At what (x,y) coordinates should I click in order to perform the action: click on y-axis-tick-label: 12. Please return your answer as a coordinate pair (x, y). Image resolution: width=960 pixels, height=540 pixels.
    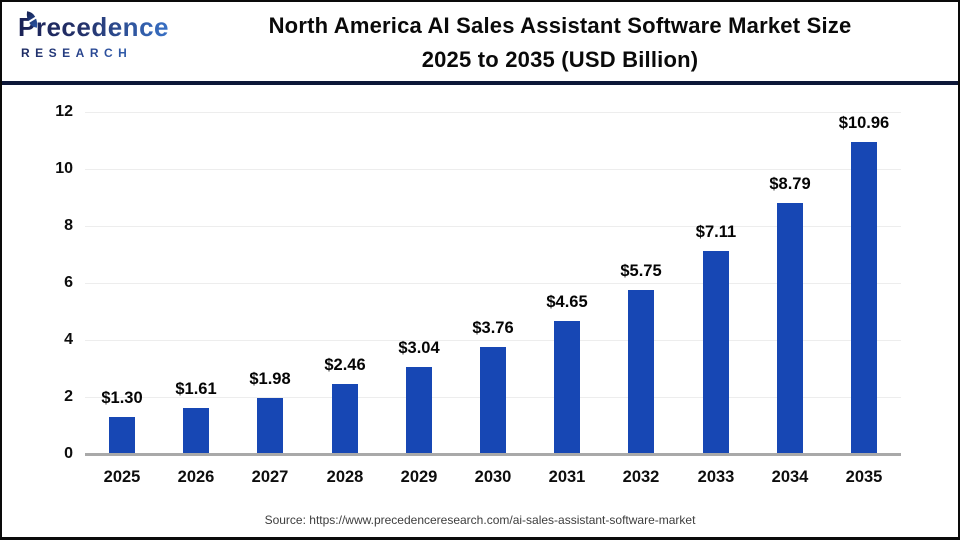
    Looking at the image, I should click on (64, 111).